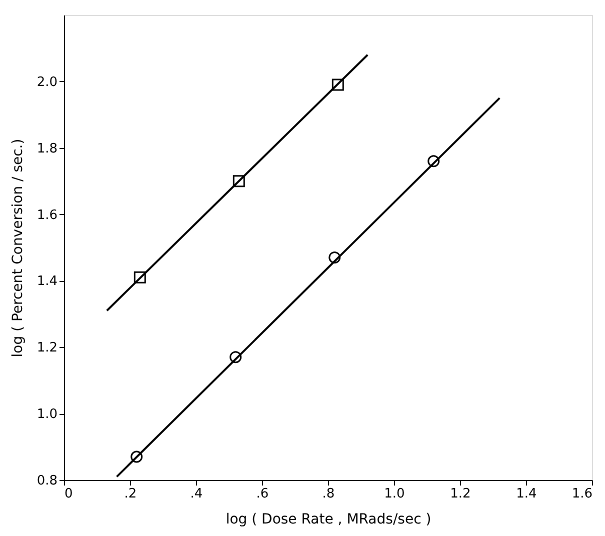 The image size is (605, 536). Describe the element at coordinates (68, 494) in the screenshot. I see `x-tick-label: 0` at that location.